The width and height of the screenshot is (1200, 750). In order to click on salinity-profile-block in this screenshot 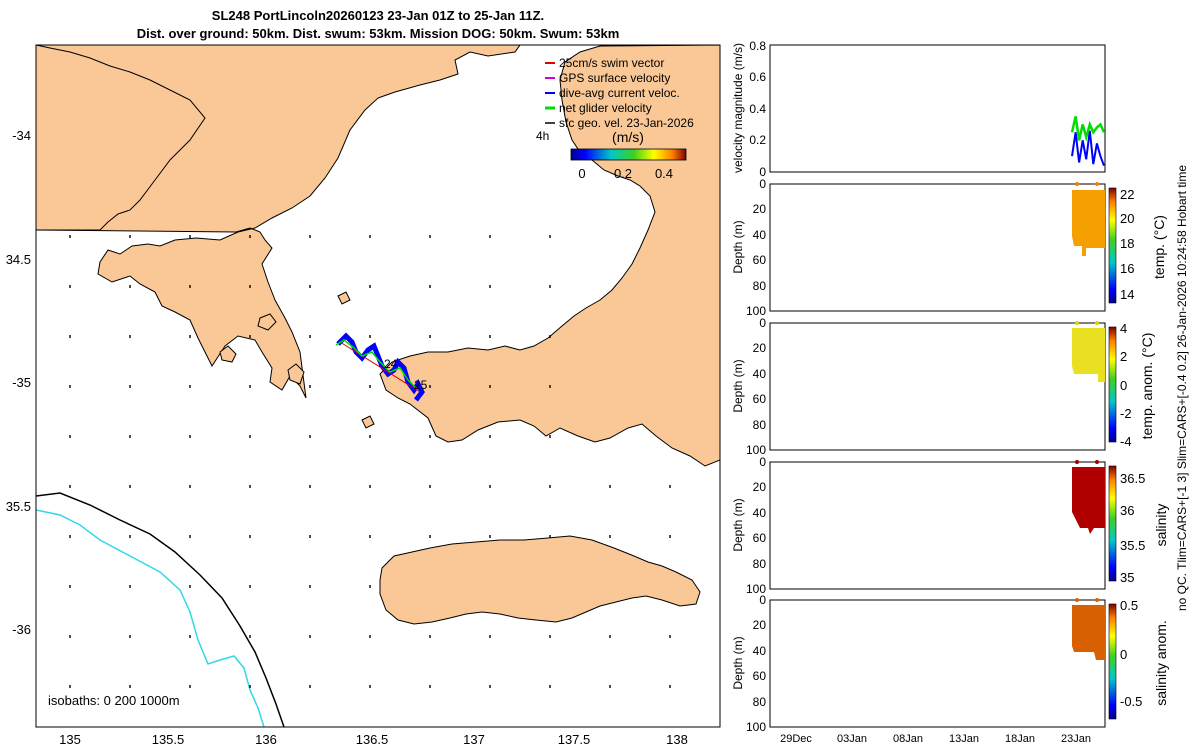, I will do `click(1088, 500)`.